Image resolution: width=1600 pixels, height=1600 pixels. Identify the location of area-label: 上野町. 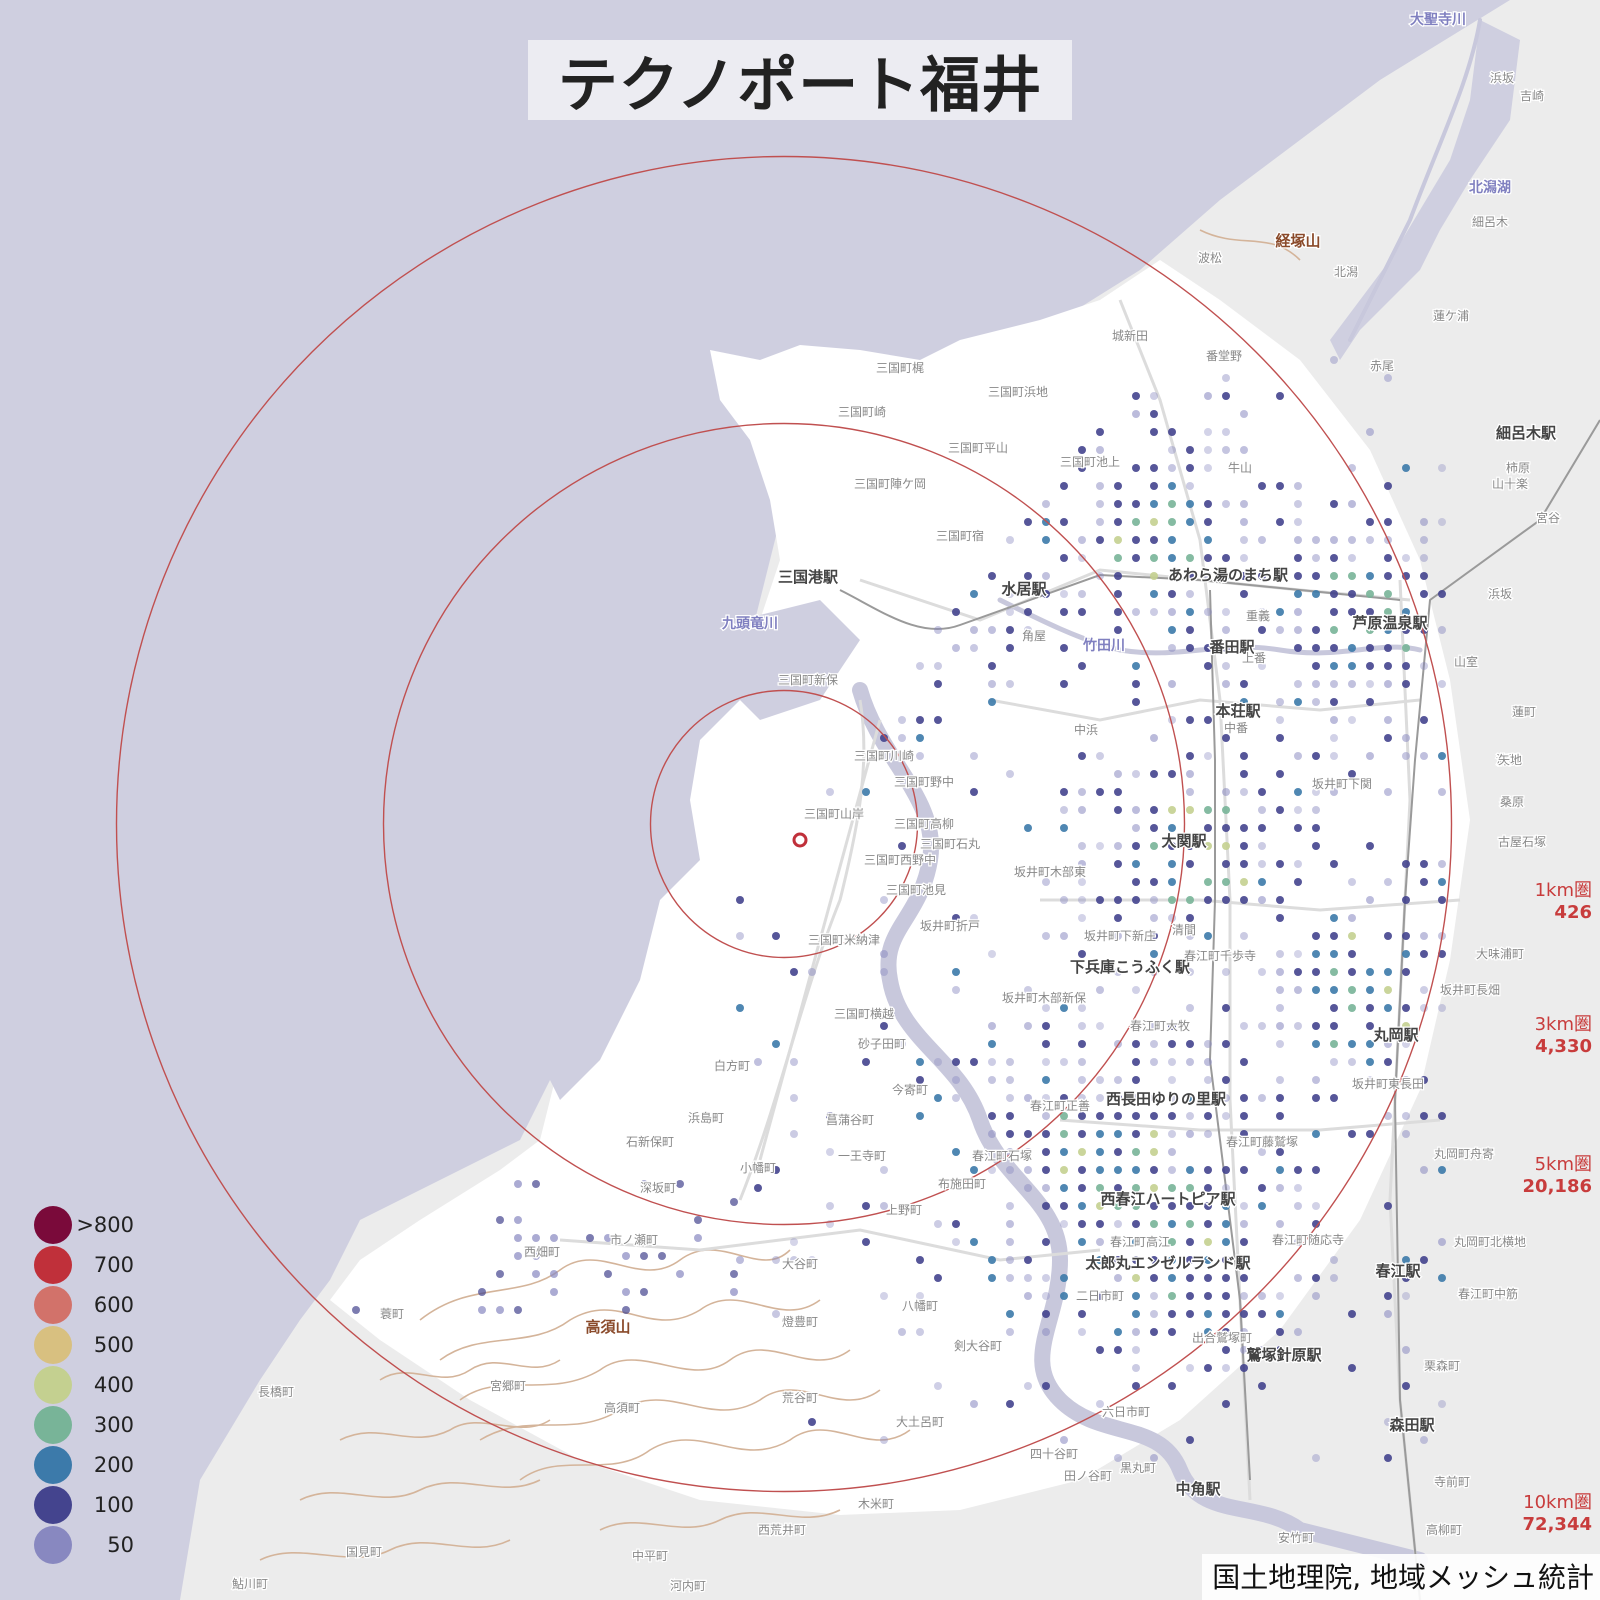
(904, 1210).